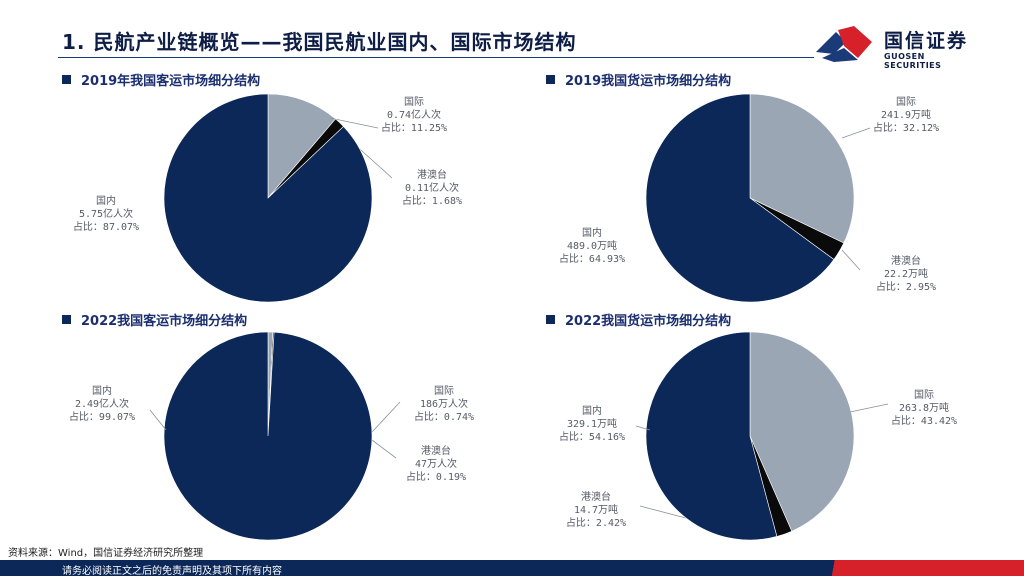  Describe the element at coordinates (648, 81) in the screenshot. I see `chart-title-text: 2019我国货运市场细分结构` at that location.